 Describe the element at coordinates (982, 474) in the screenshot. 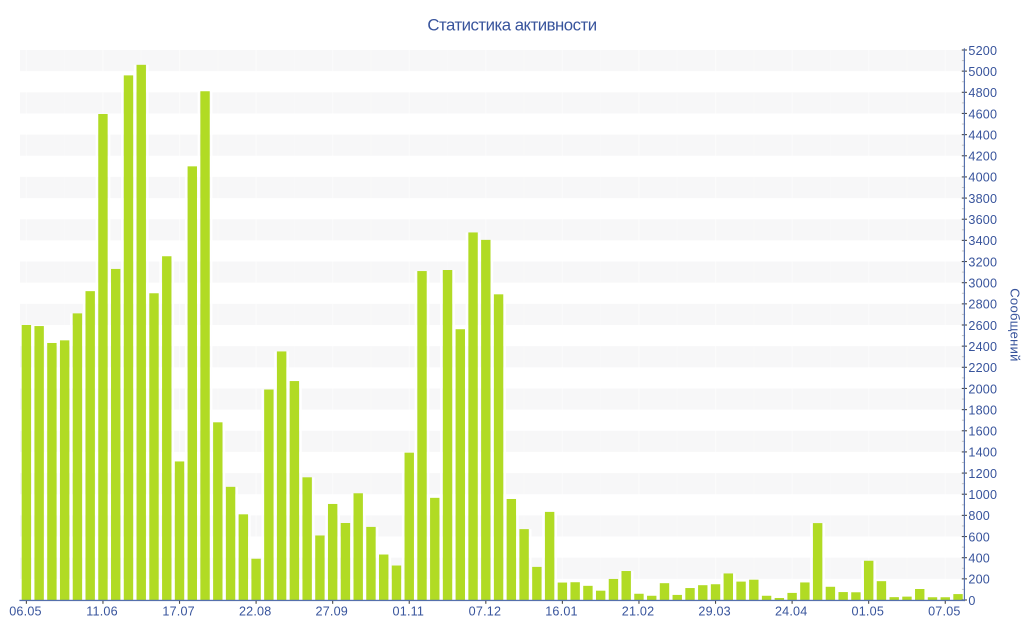

I see `svg-text: 1200` at that location.